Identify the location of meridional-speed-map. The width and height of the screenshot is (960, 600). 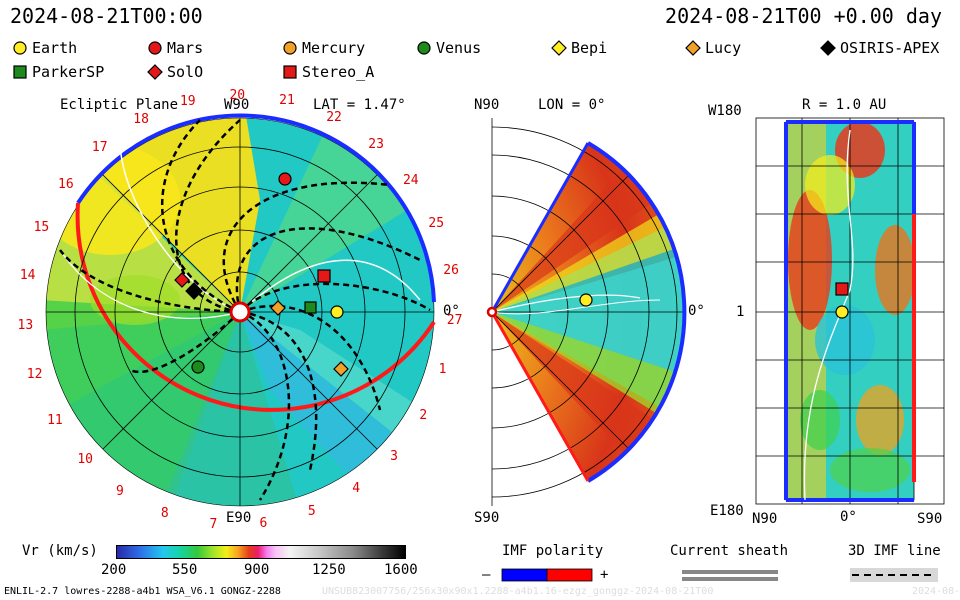
(589, 312).